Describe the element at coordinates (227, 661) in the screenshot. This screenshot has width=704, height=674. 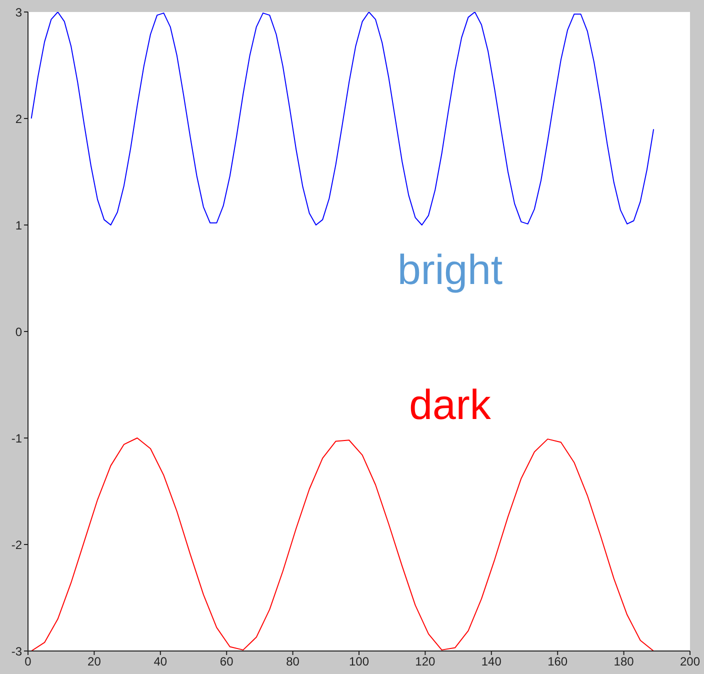
I see `x-tick-label: 60` at that location.